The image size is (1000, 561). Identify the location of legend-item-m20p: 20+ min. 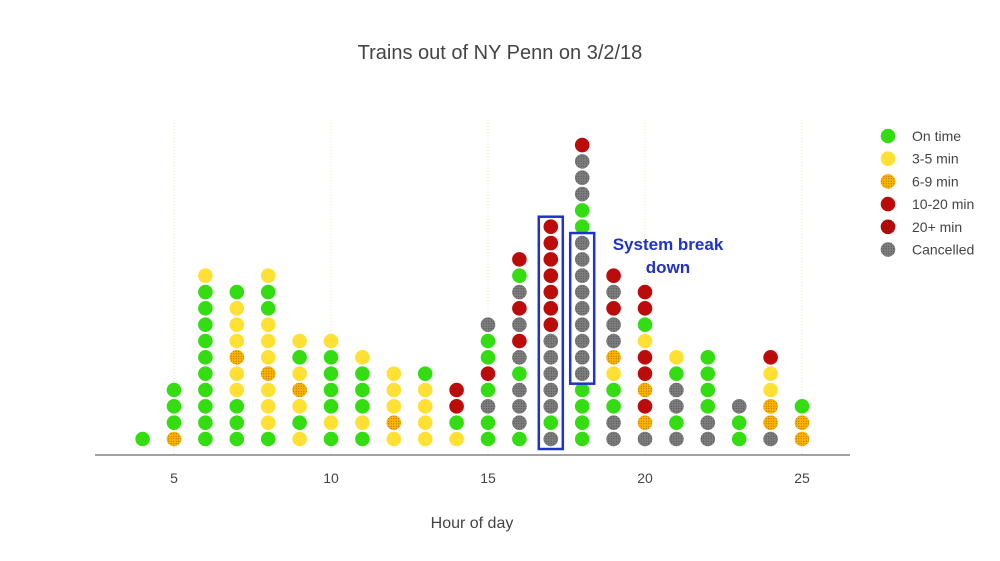
(921, 227).